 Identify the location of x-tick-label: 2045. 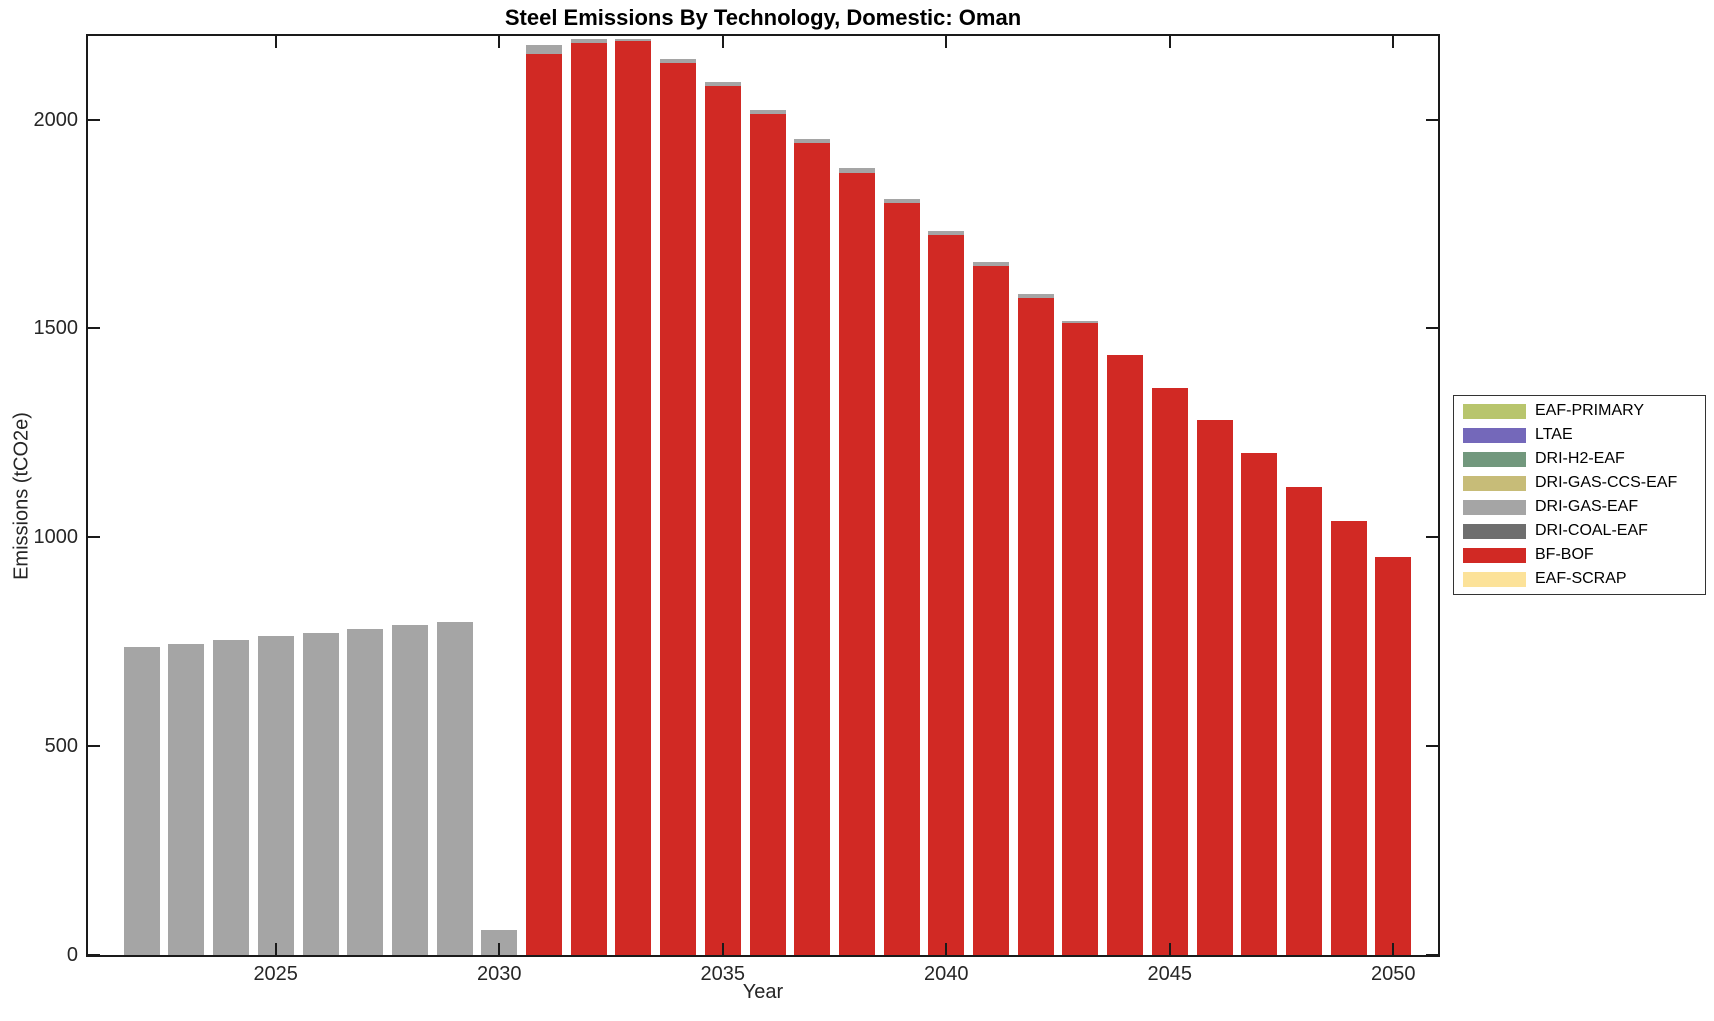
(1170, 974).